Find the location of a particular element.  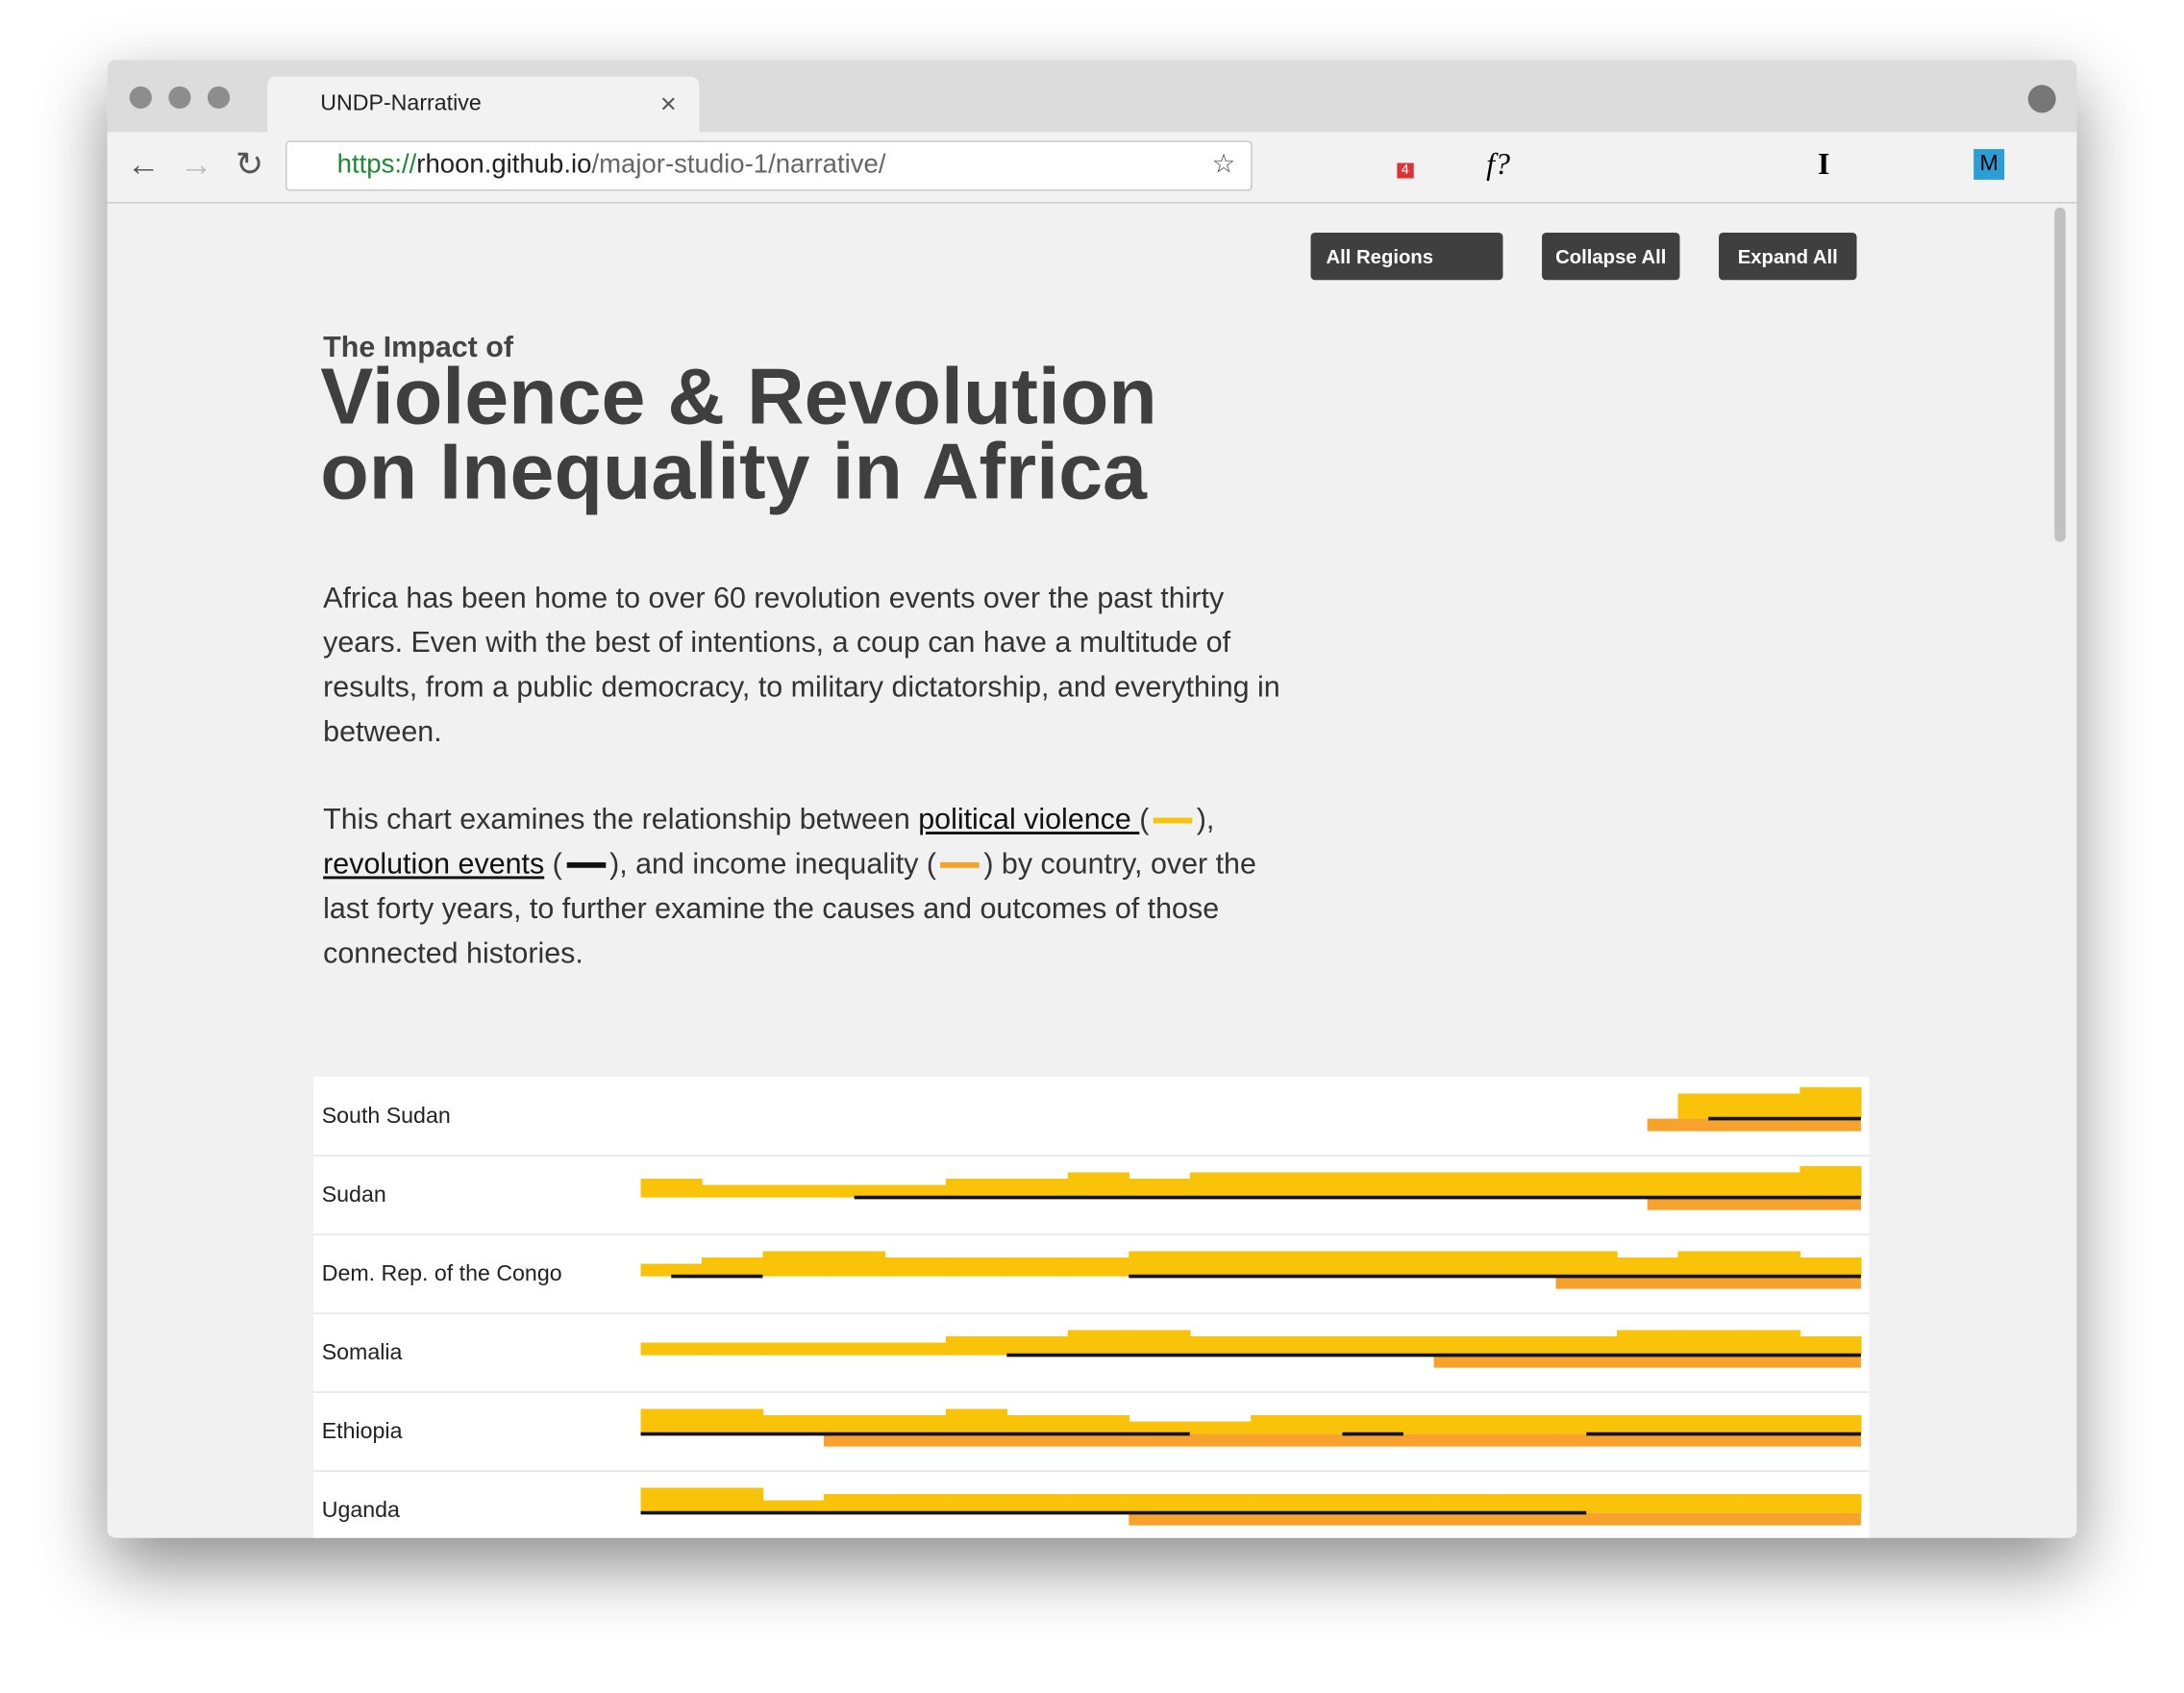

scrollbar is located at coordinates (2060, 374).